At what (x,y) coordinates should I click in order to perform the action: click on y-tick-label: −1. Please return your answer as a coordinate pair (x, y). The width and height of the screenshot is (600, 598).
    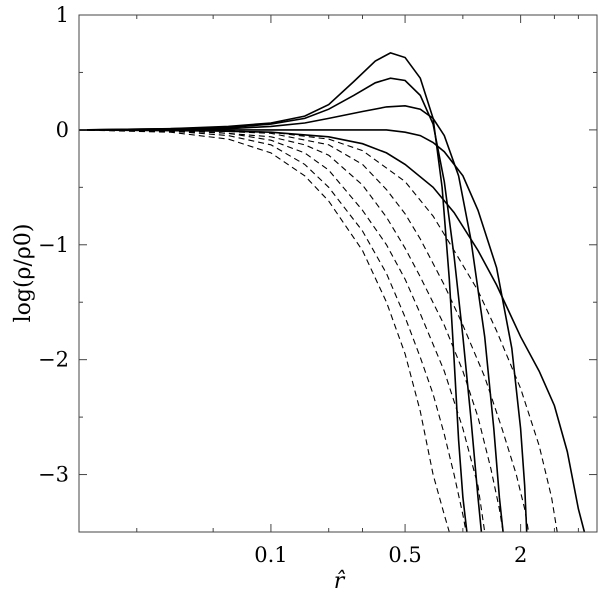
    Looking at the image, I should click on (53, 245).